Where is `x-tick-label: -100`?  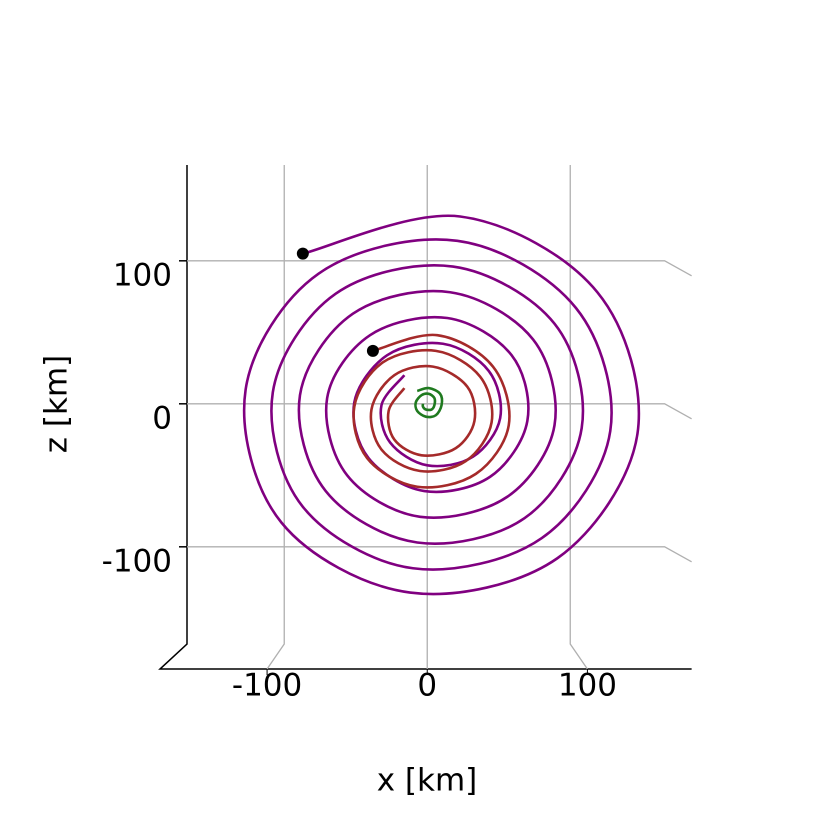
x-tick-label: -100 is located at coordinates (267, 686).